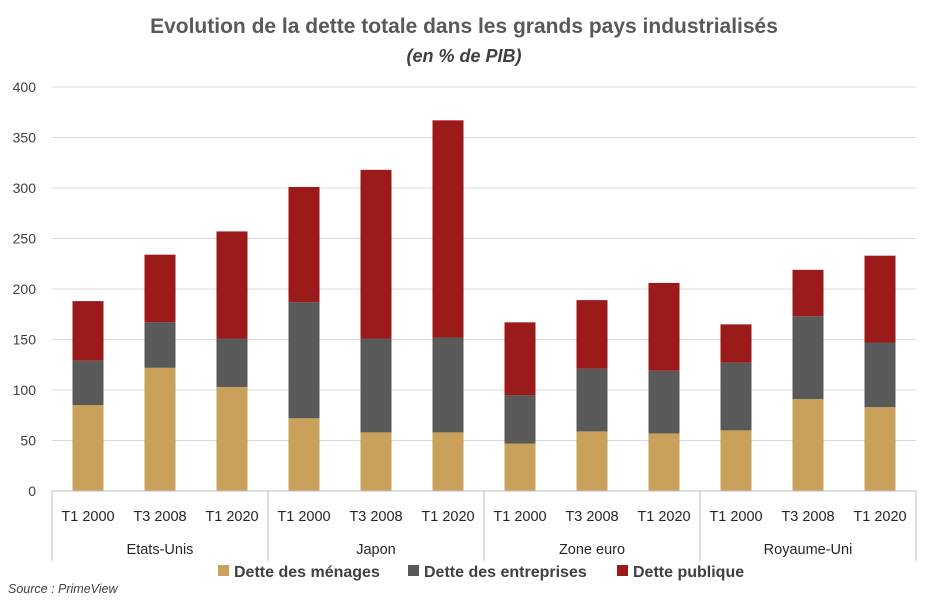  Describe the element at coordinates (376, 550) in the screenshot. I see `x-group-label: Japon` at that location.